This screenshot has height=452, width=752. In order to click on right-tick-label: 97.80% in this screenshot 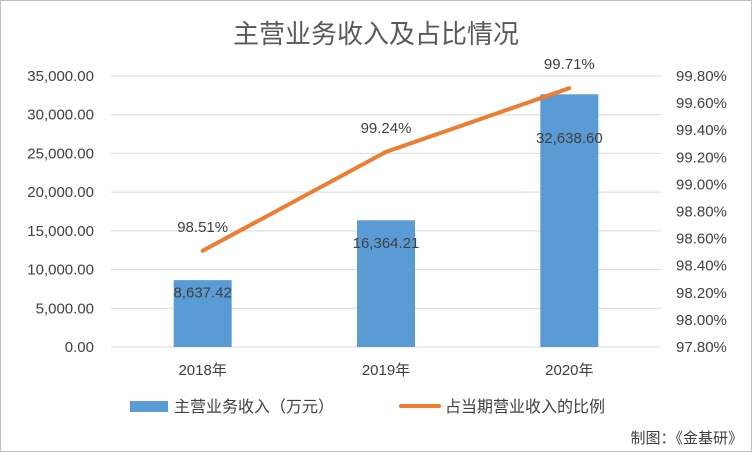, I will do `click(701, 347)`.